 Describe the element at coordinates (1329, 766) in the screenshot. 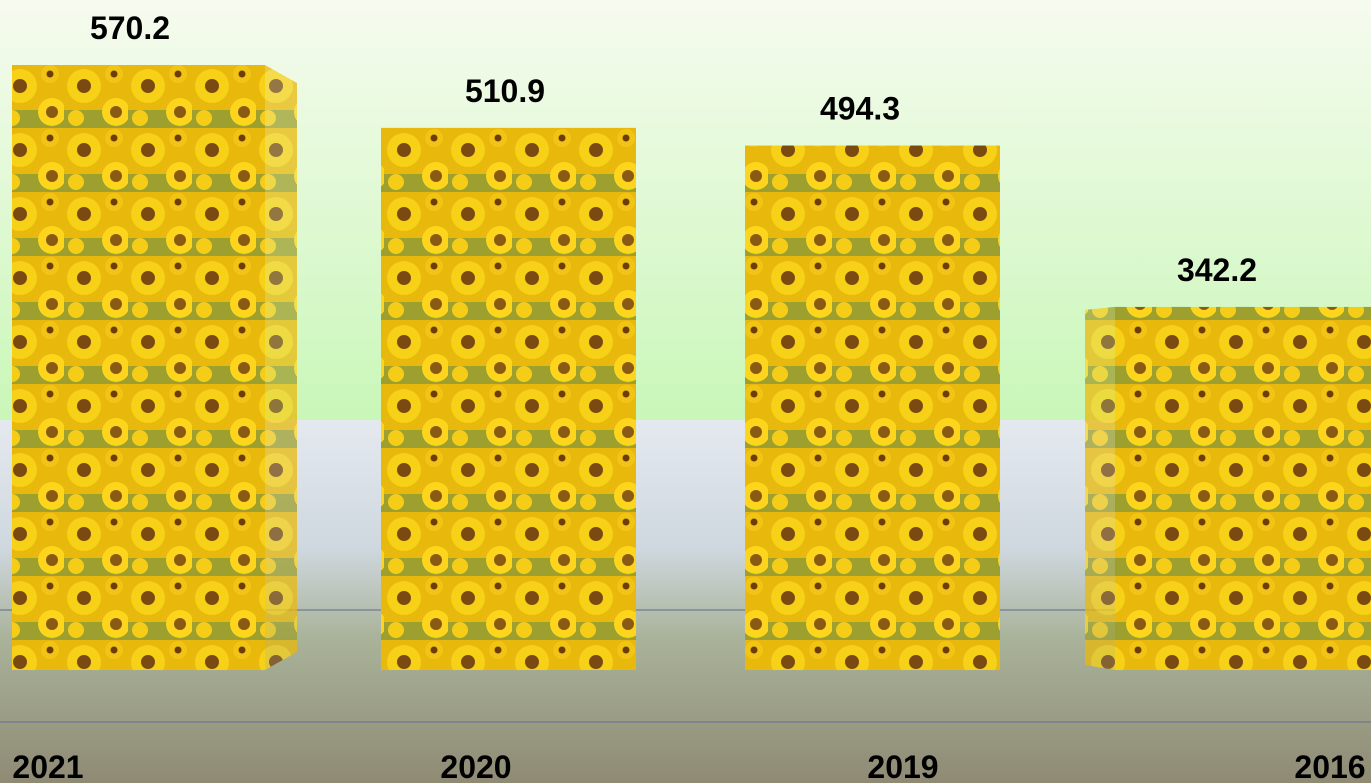

I see `x-tick-label: 2016` at that location.